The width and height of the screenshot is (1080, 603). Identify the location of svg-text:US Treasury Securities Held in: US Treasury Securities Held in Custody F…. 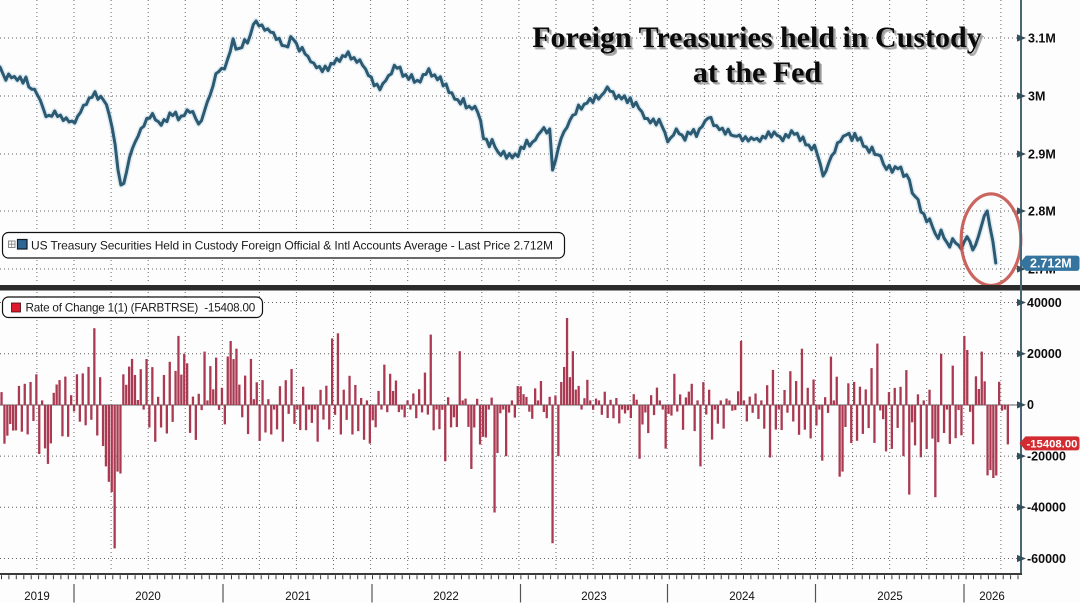
(292, 246).